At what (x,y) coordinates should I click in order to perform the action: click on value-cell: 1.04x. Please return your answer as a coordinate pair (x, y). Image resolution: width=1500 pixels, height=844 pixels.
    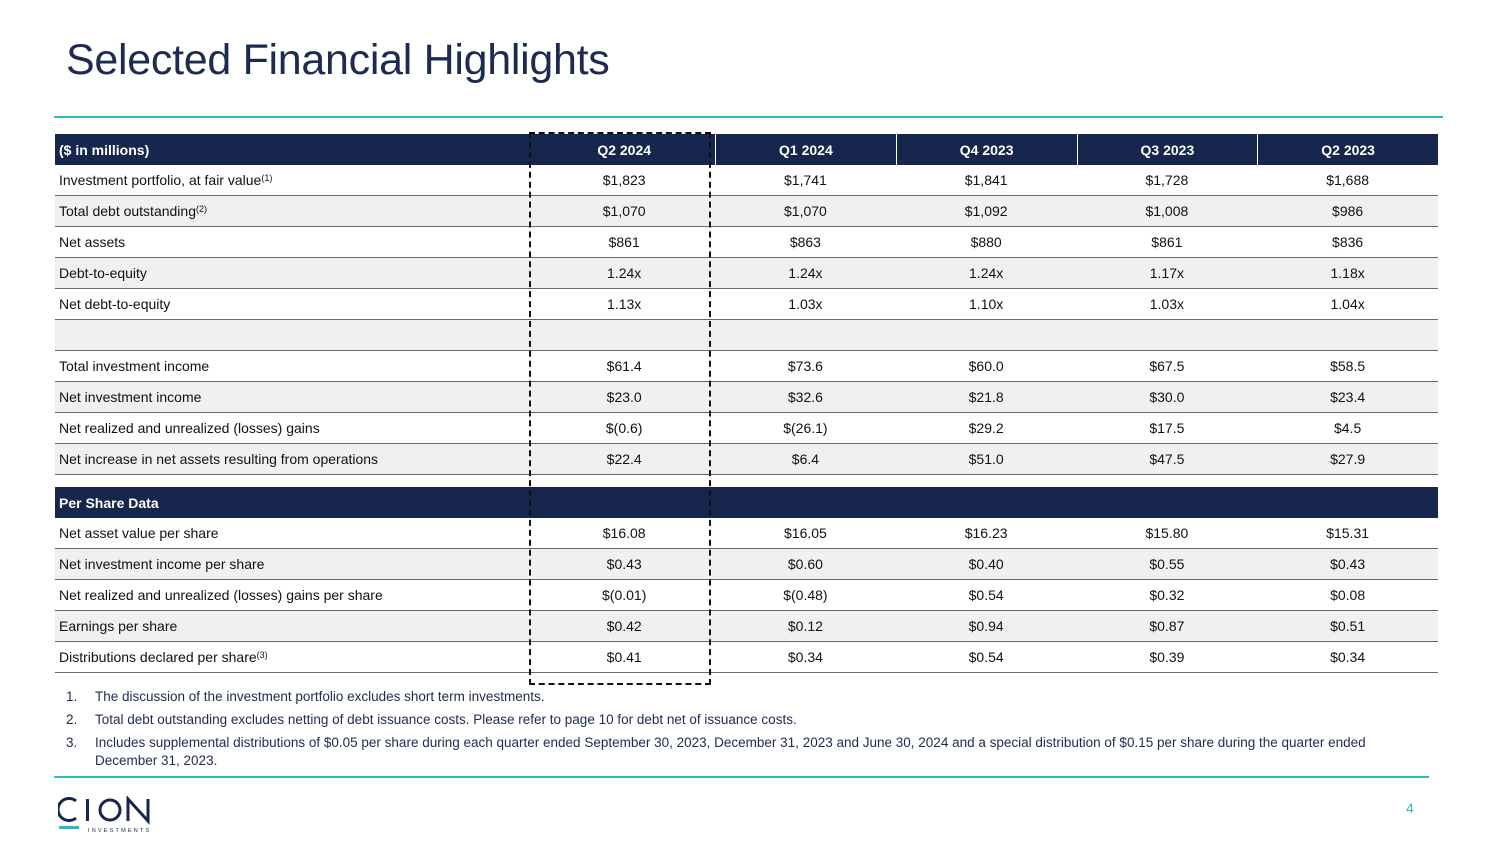
    Looking at the image, I should click on (1347, 304).